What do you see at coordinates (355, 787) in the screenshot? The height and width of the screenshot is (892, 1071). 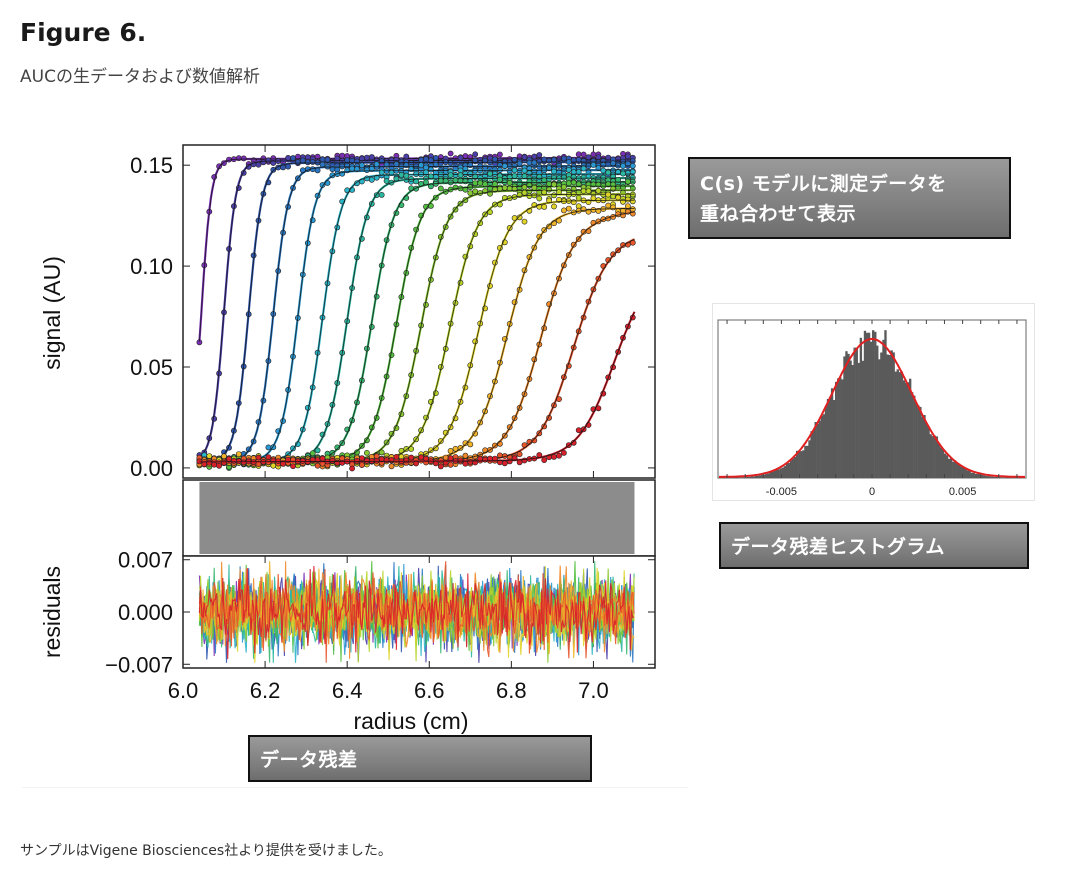 I see `separator-line` at bounding box center [355, 787].